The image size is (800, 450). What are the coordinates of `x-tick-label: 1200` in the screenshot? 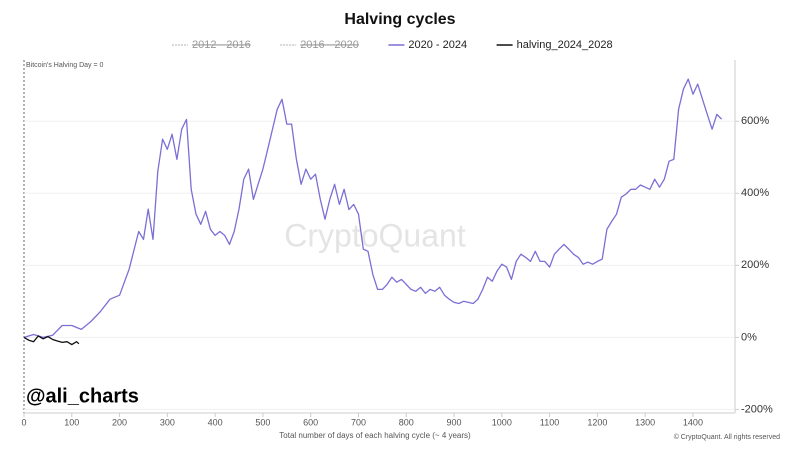 It's located at (597, 422).